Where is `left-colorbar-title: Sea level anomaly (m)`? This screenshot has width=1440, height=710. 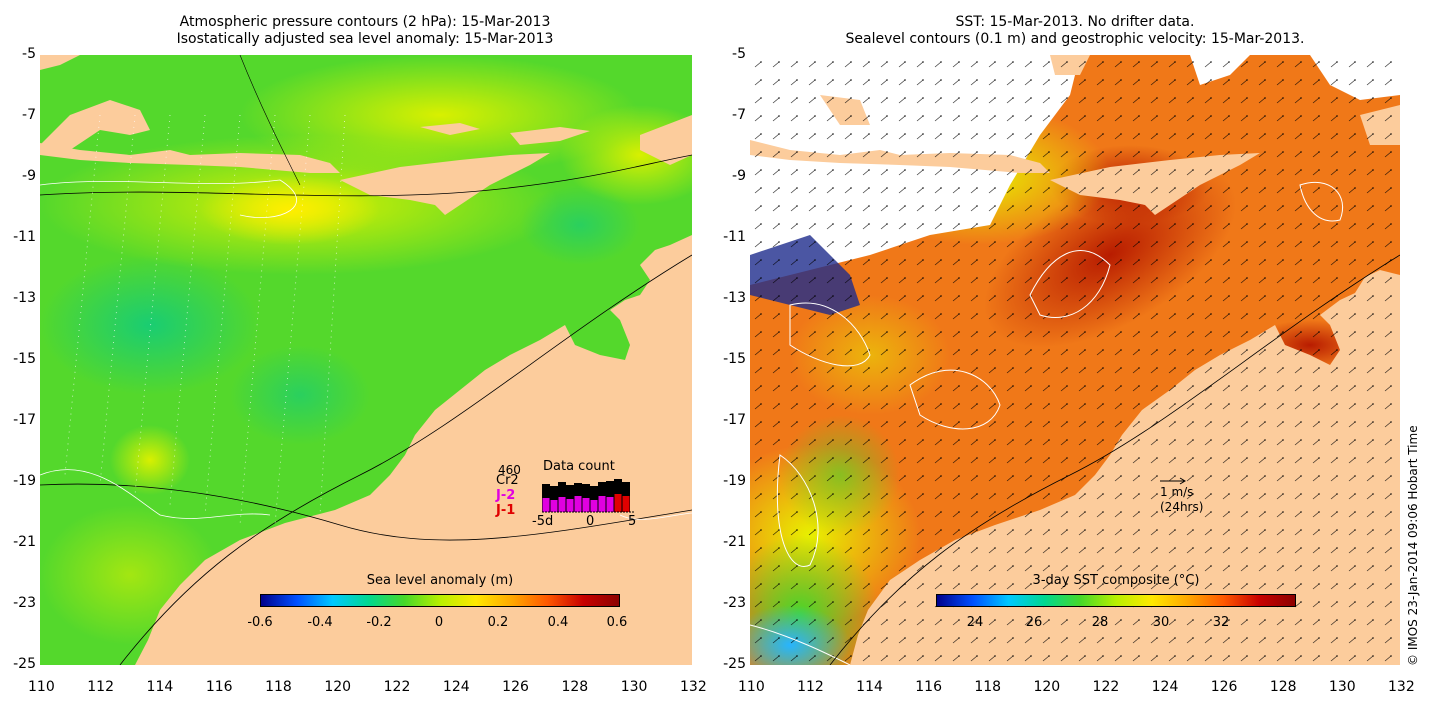 left-colorbar-title: Sea level anomaly (m) is located at coordinates (440, 580).